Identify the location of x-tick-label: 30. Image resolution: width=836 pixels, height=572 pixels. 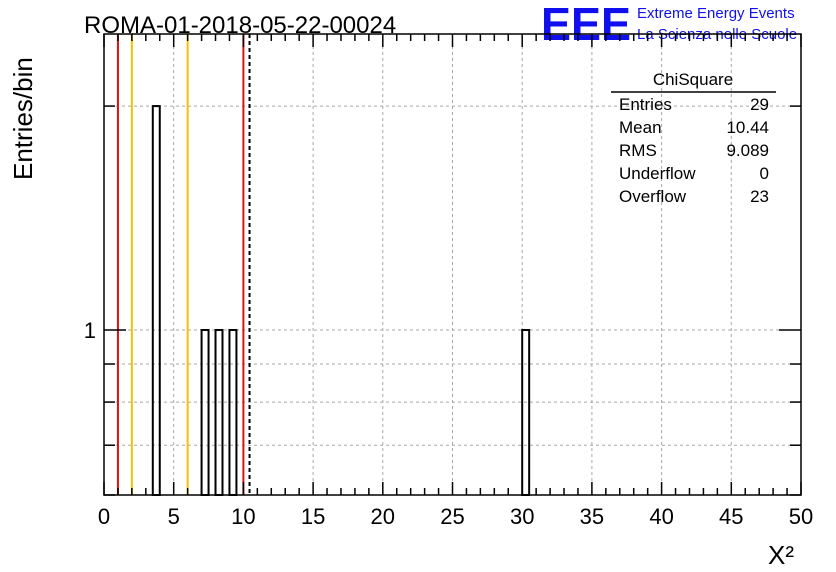
(522, 516).